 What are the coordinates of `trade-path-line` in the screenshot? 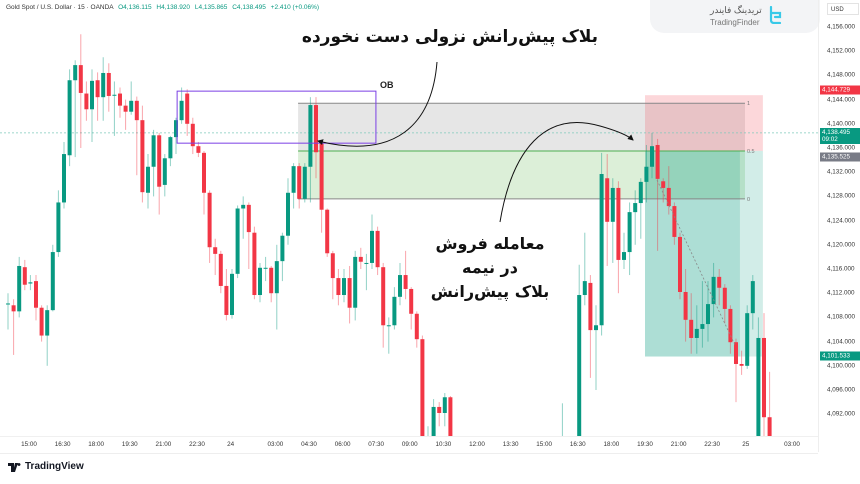 It's located at (696, 262).